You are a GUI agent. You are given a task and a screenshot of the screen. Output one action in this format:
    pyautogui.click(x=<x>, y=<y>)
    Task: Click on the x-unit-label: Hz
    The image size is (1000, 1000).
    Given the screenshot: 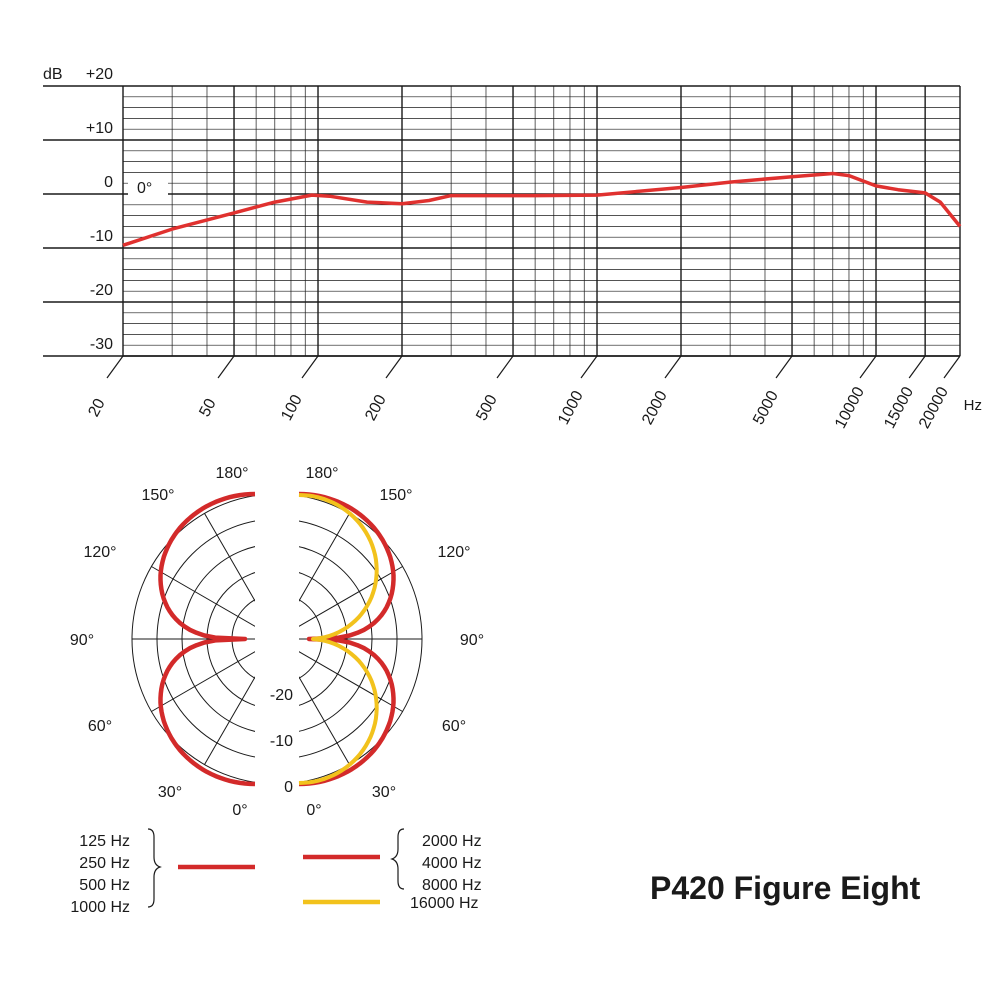 What is the action you would take?
    pyautogui.click(x=973, y=405)
    